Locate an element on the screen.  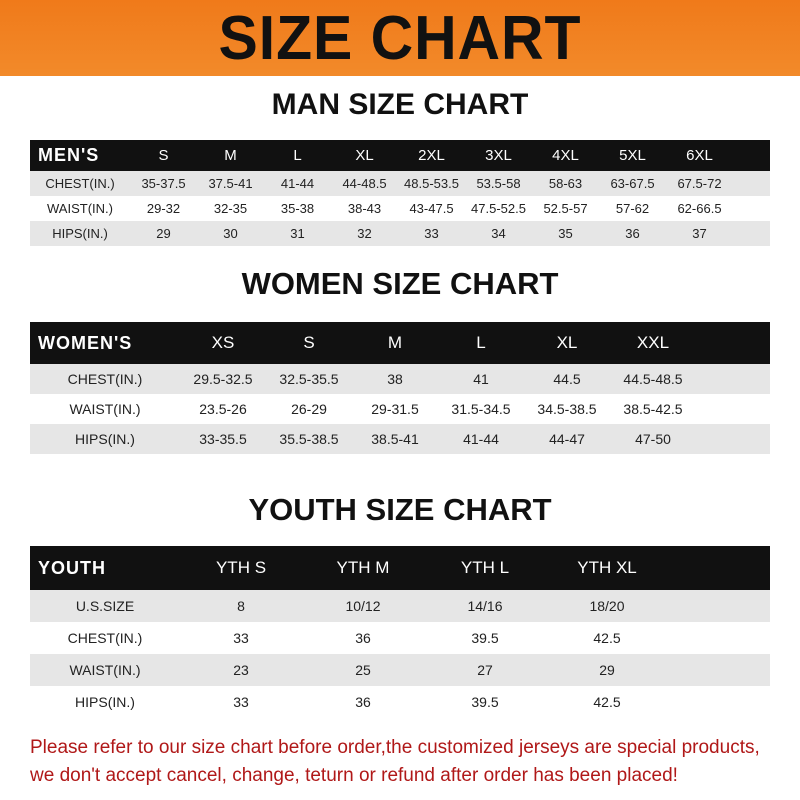
cell: 47.5-52.5 is located at coordinates (498, 208).